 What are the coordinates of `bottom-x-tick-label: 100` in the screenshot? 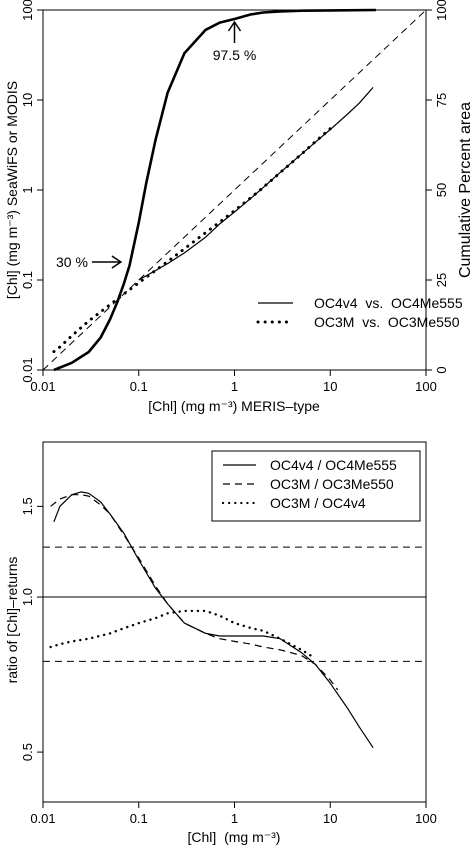 It's located at (426, 818).